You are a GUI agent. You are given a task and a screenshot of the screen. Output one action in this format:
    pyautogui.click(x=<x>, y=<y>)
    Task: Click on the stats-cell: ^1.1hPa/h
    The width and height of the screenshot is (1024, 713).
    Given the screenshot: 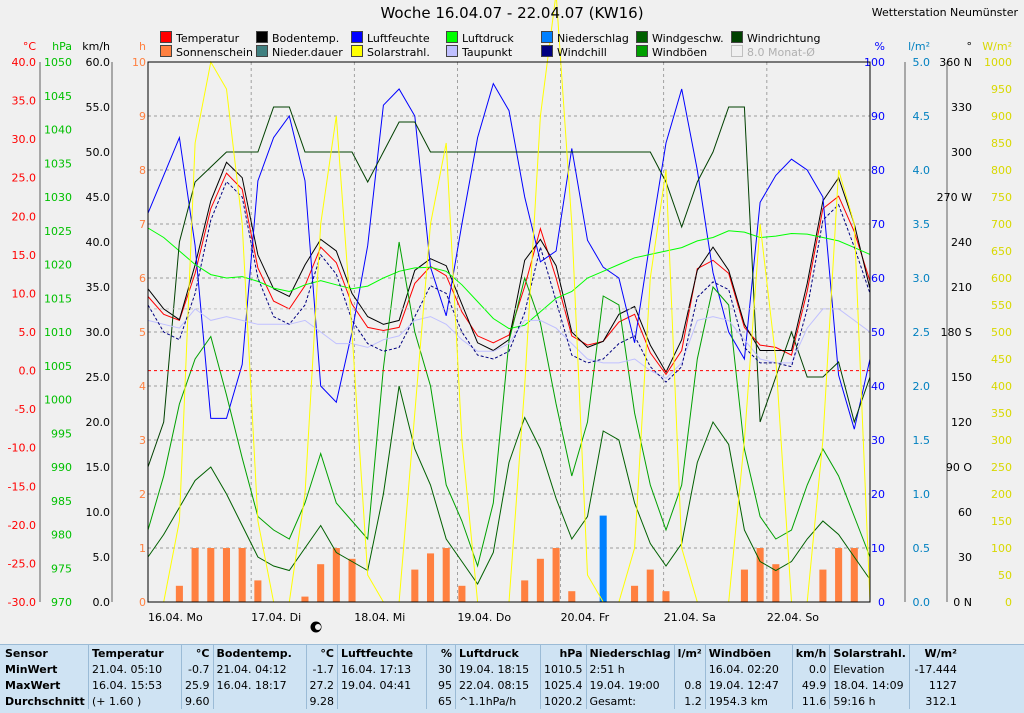 What is the action you would take?
    pyautogui.click(x=498, y=701)
    